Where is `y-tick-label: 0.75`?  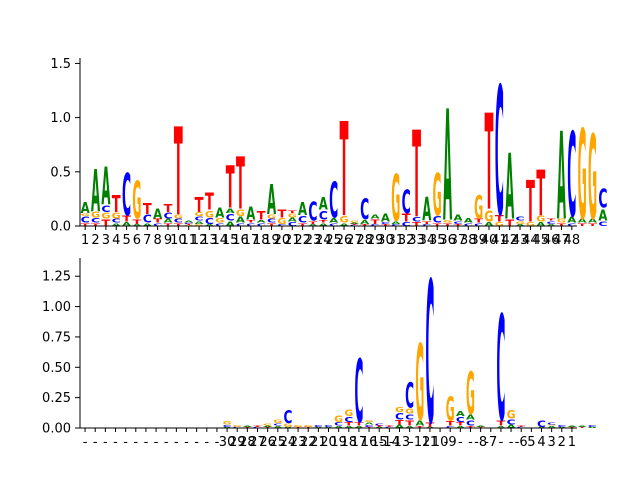
y-tick-label: 0.75 is located at coordinates (56, 337).